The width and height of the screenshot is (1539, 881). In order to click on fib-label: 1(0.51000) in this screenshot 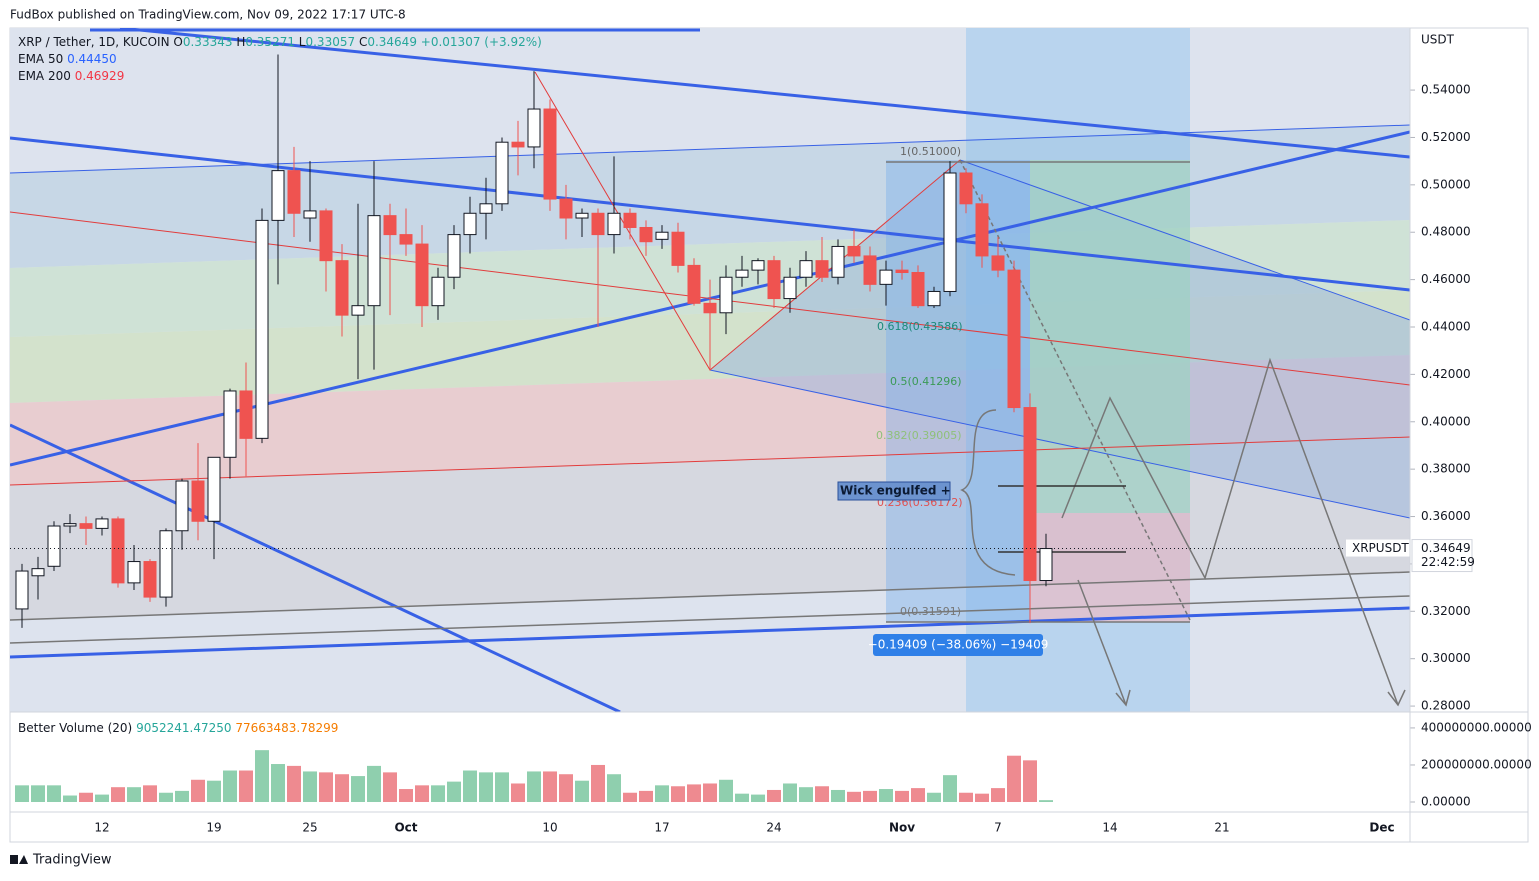, I will do `click(930, 151)`.